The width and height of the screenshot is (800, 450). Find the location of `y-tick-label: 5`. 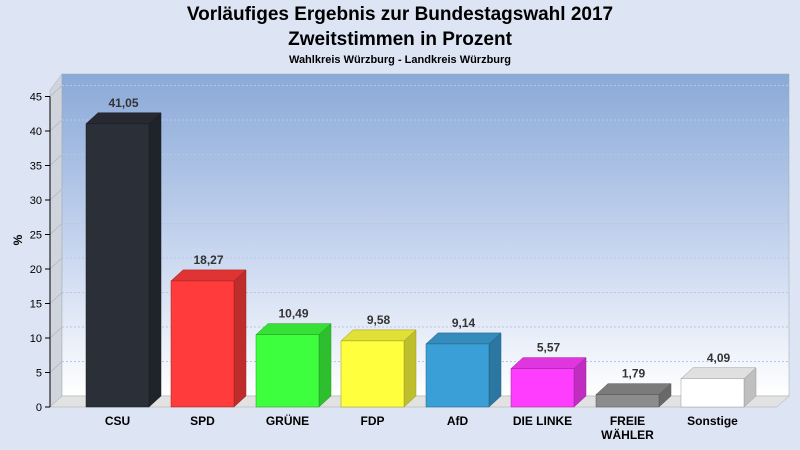

y-tick-label: 5 is located at coordinates (39, 374).